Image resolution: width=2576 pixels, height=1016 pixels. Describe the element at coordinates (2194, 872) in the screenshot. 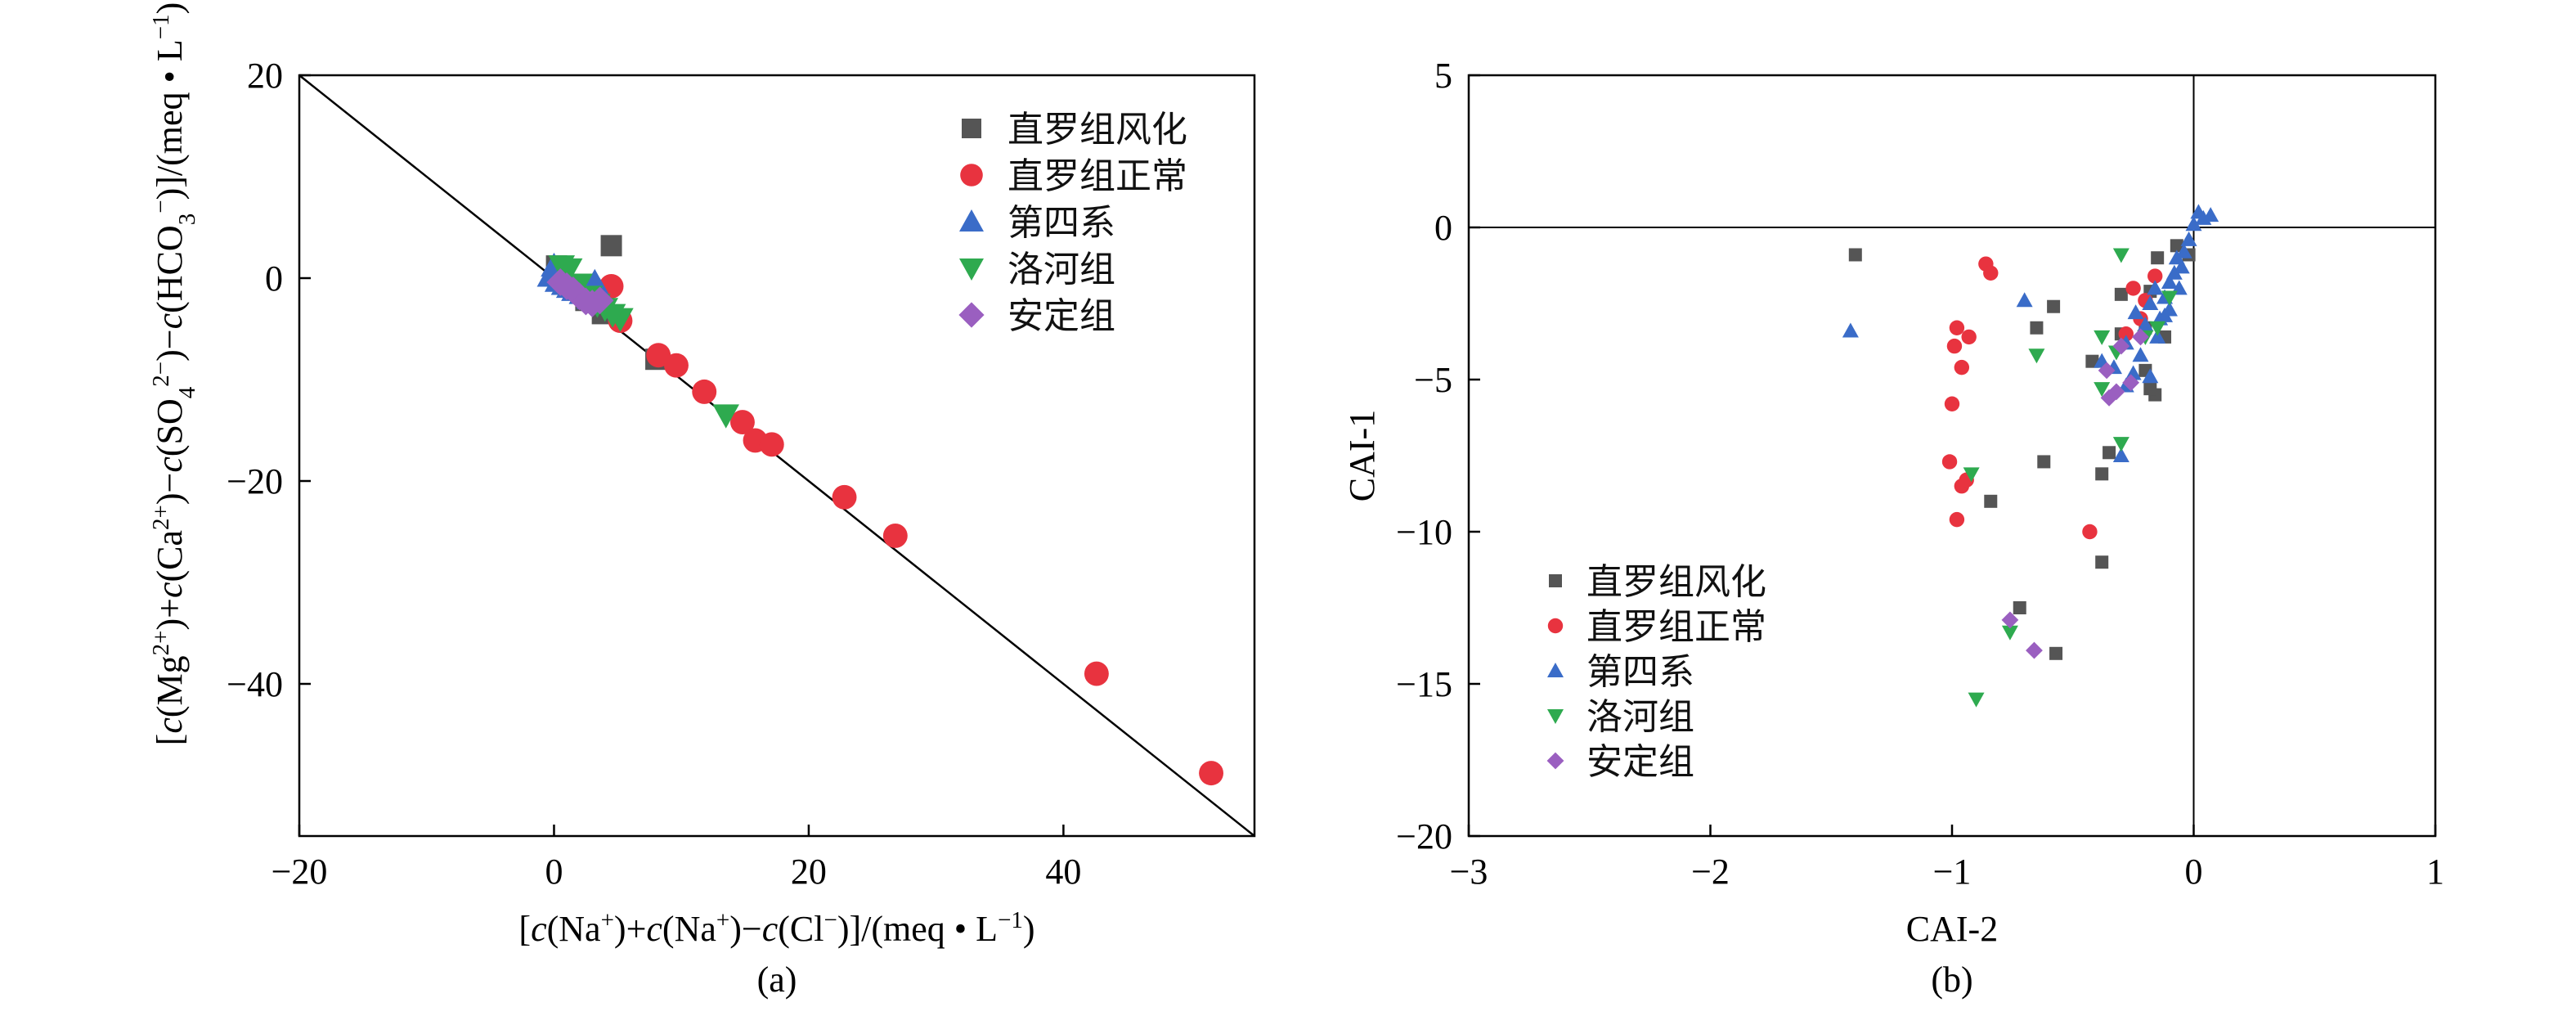

I see `panel-b-x-tick-label: 0` at that location.